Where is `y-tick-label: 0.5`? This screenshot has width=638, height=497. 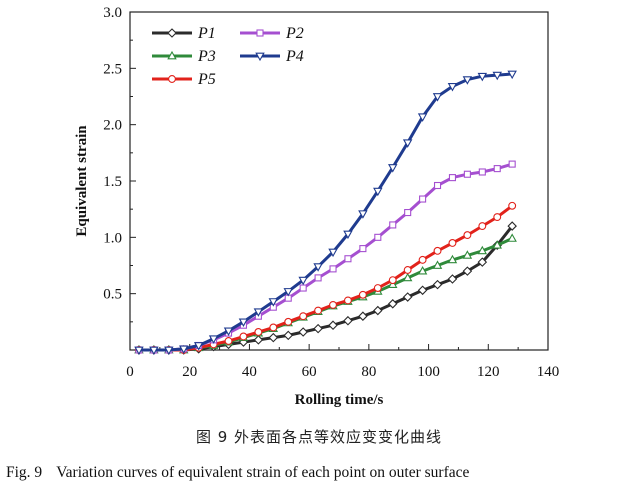 y-tick-label: 0.5 is located at coordinates (112, 295).